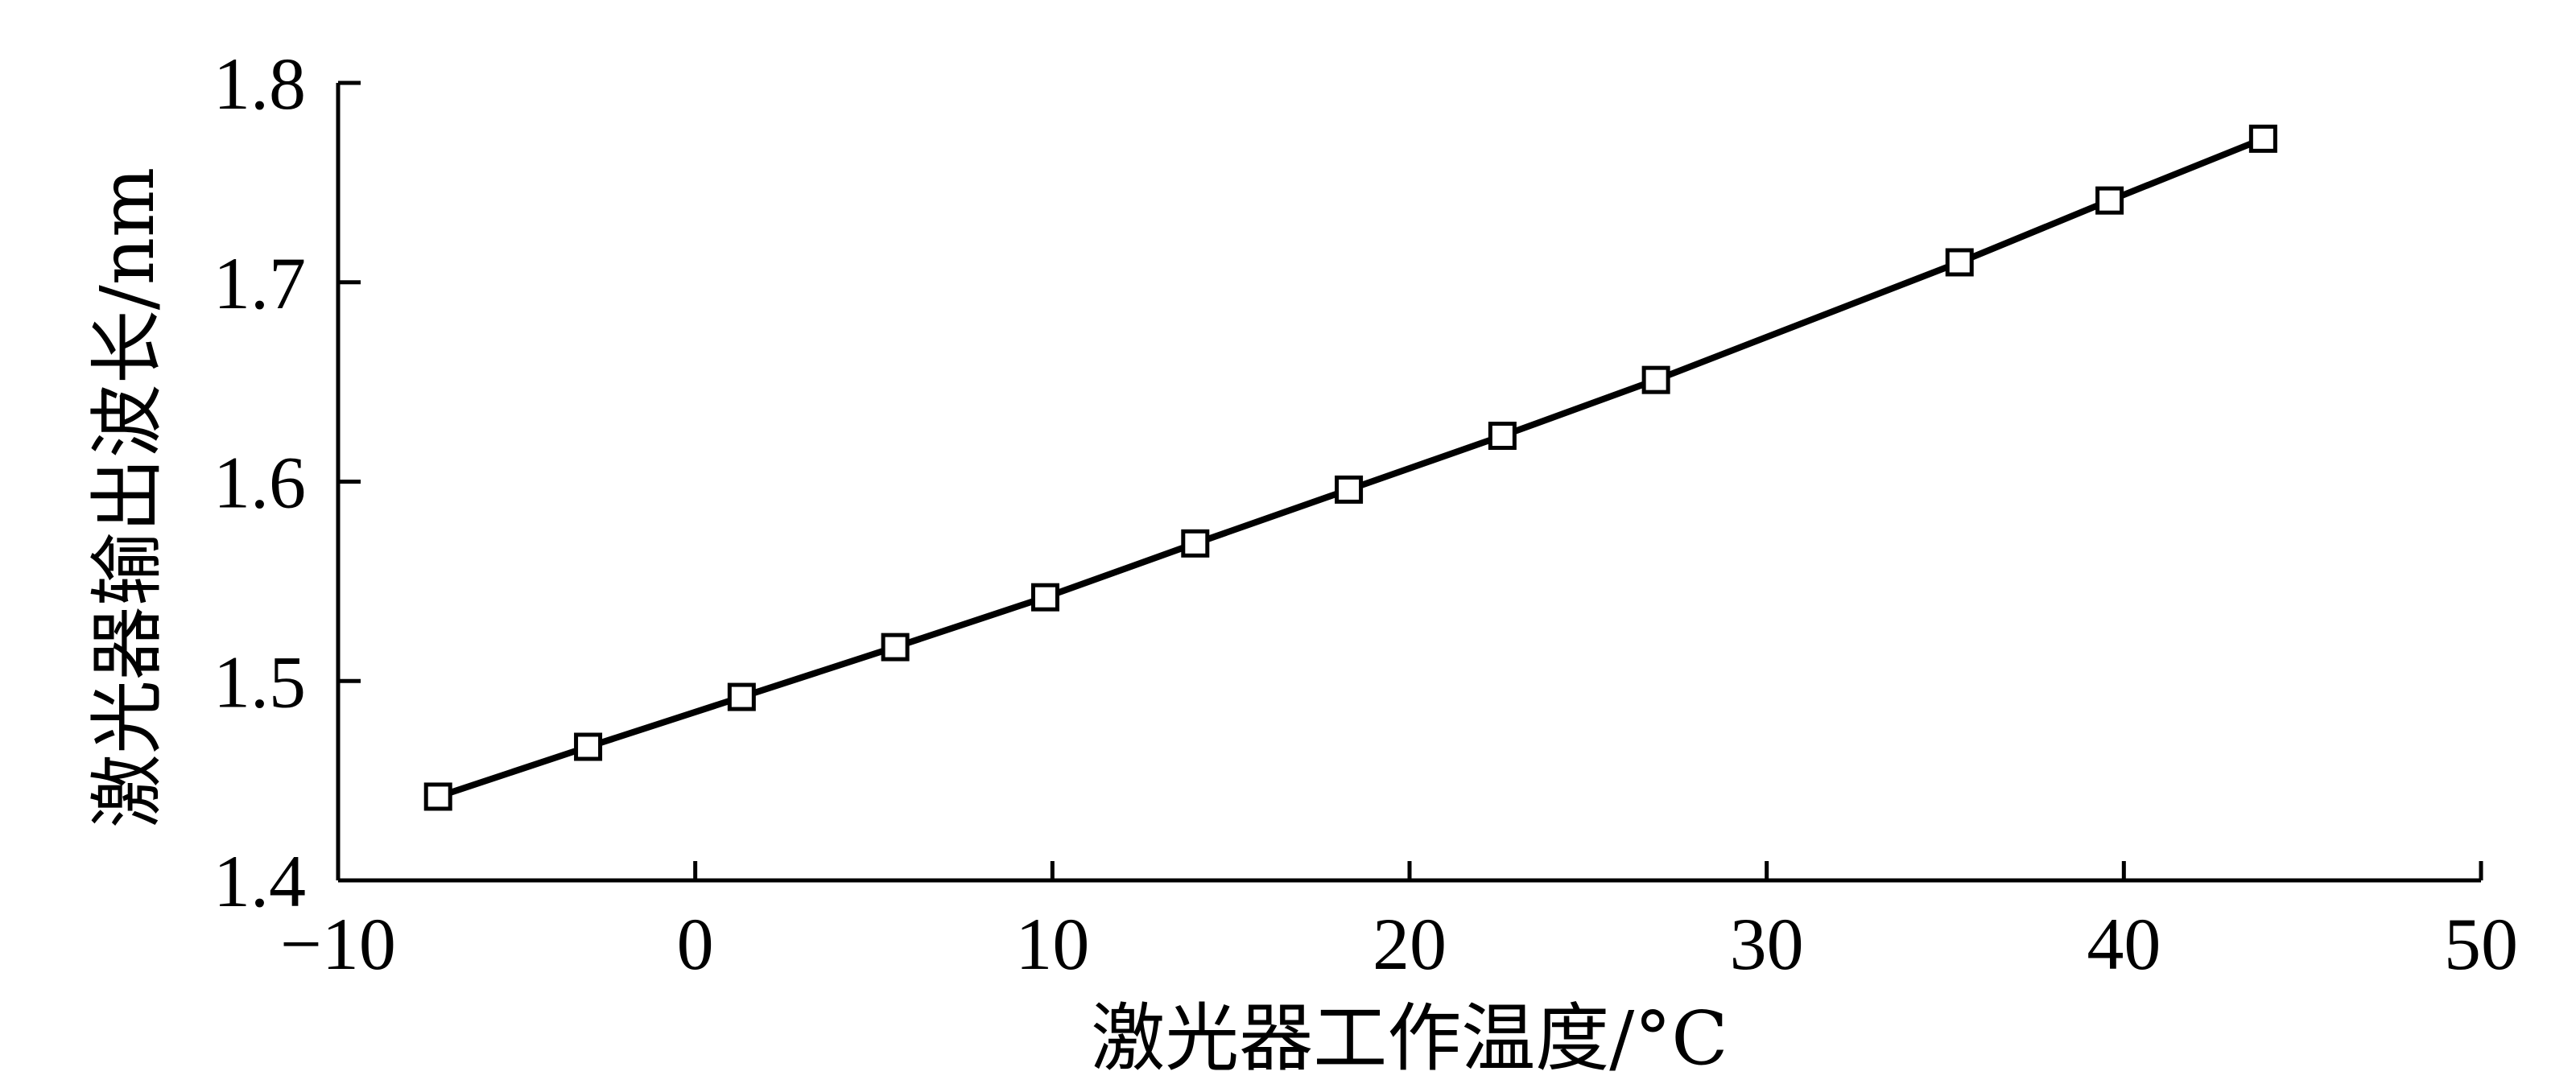  Describe the element at coordinates (1052, 944) in the screenshot. I see `x-tick-label: 10` at that location.